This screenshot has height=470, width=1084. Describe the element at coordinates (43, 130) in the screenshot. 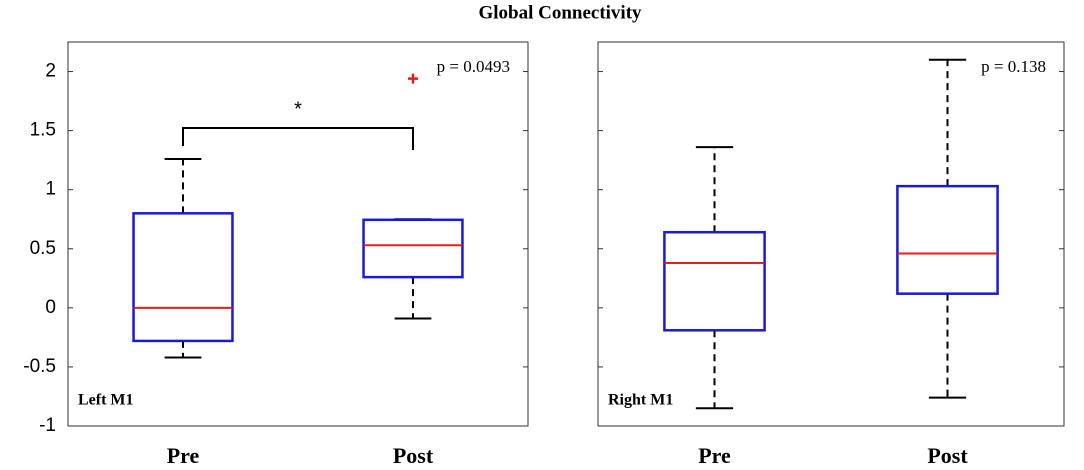

I see `y-tick-label: 1.5` at that location.